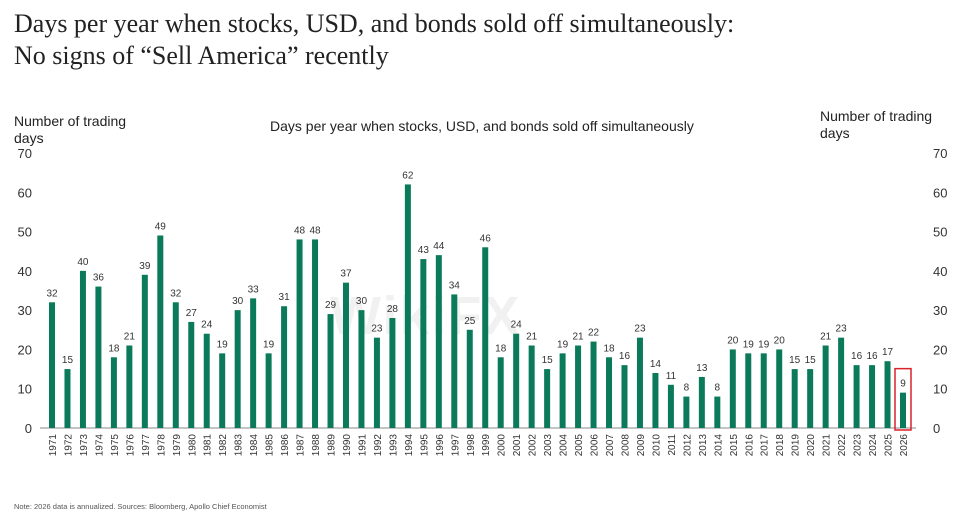 The width and height of the screenshot is (960, 518). What do you see at coordinates (237, 369) in the screenshot?
I see `bar-1983` at bounding box center [237, 369].